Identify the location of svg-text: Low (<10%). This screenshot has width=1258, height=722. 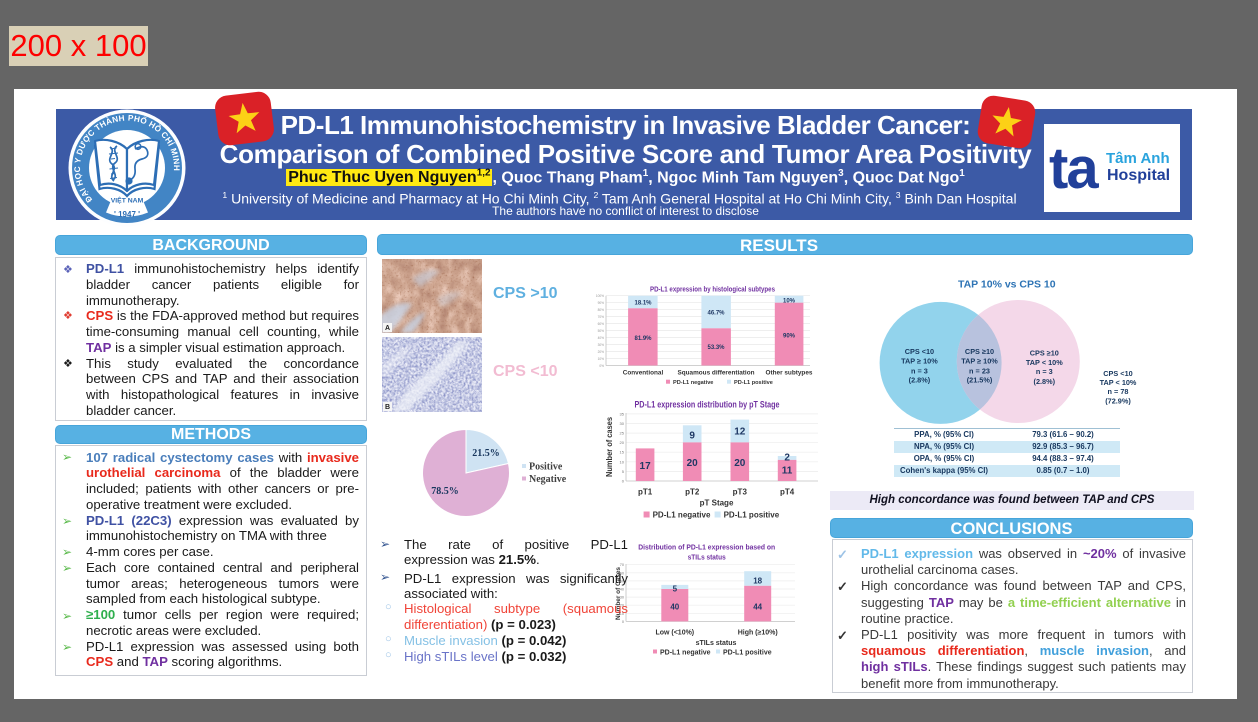
(674, 633).